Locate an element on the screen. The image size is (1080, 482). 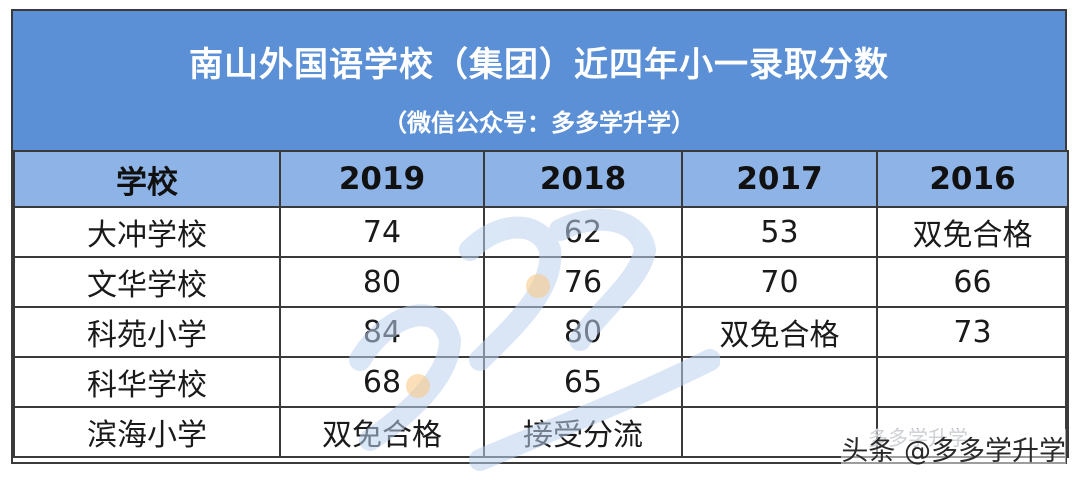
score-cell: 65 is located at coordinates (583, 382).